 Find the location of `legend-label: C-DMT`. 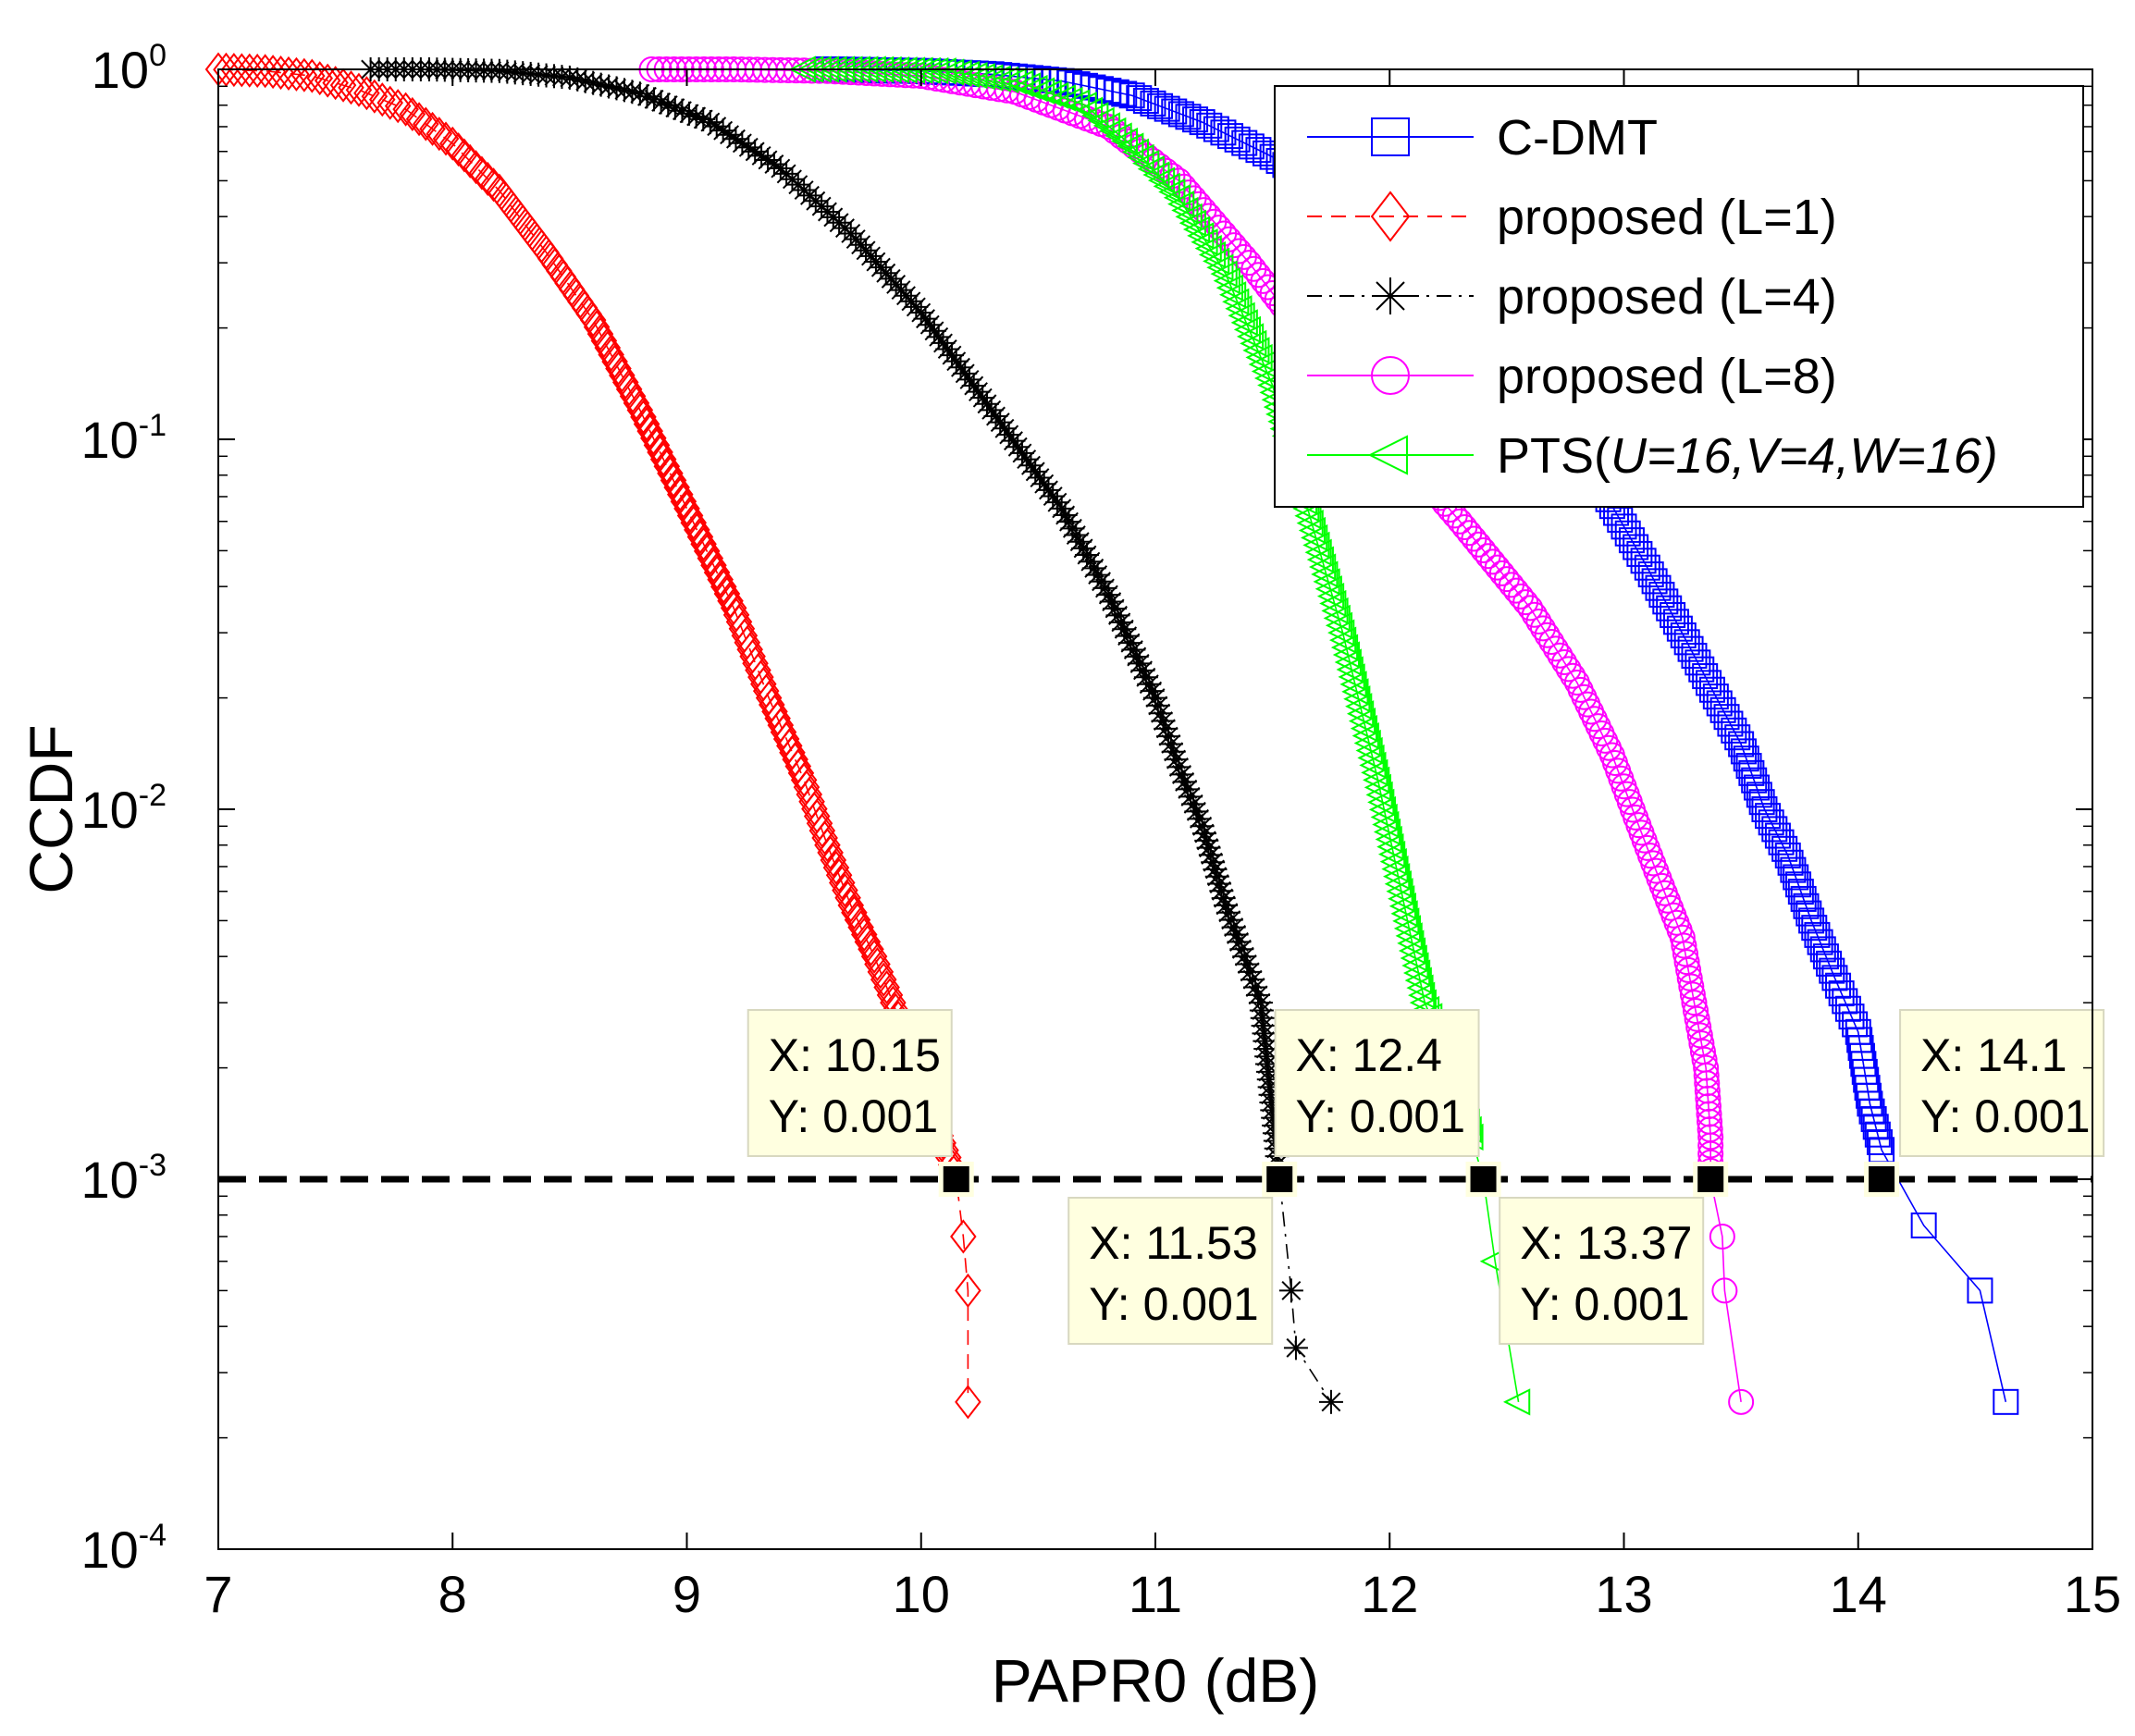

legend-label: C-DMT is located at coordinates (1577, 138).